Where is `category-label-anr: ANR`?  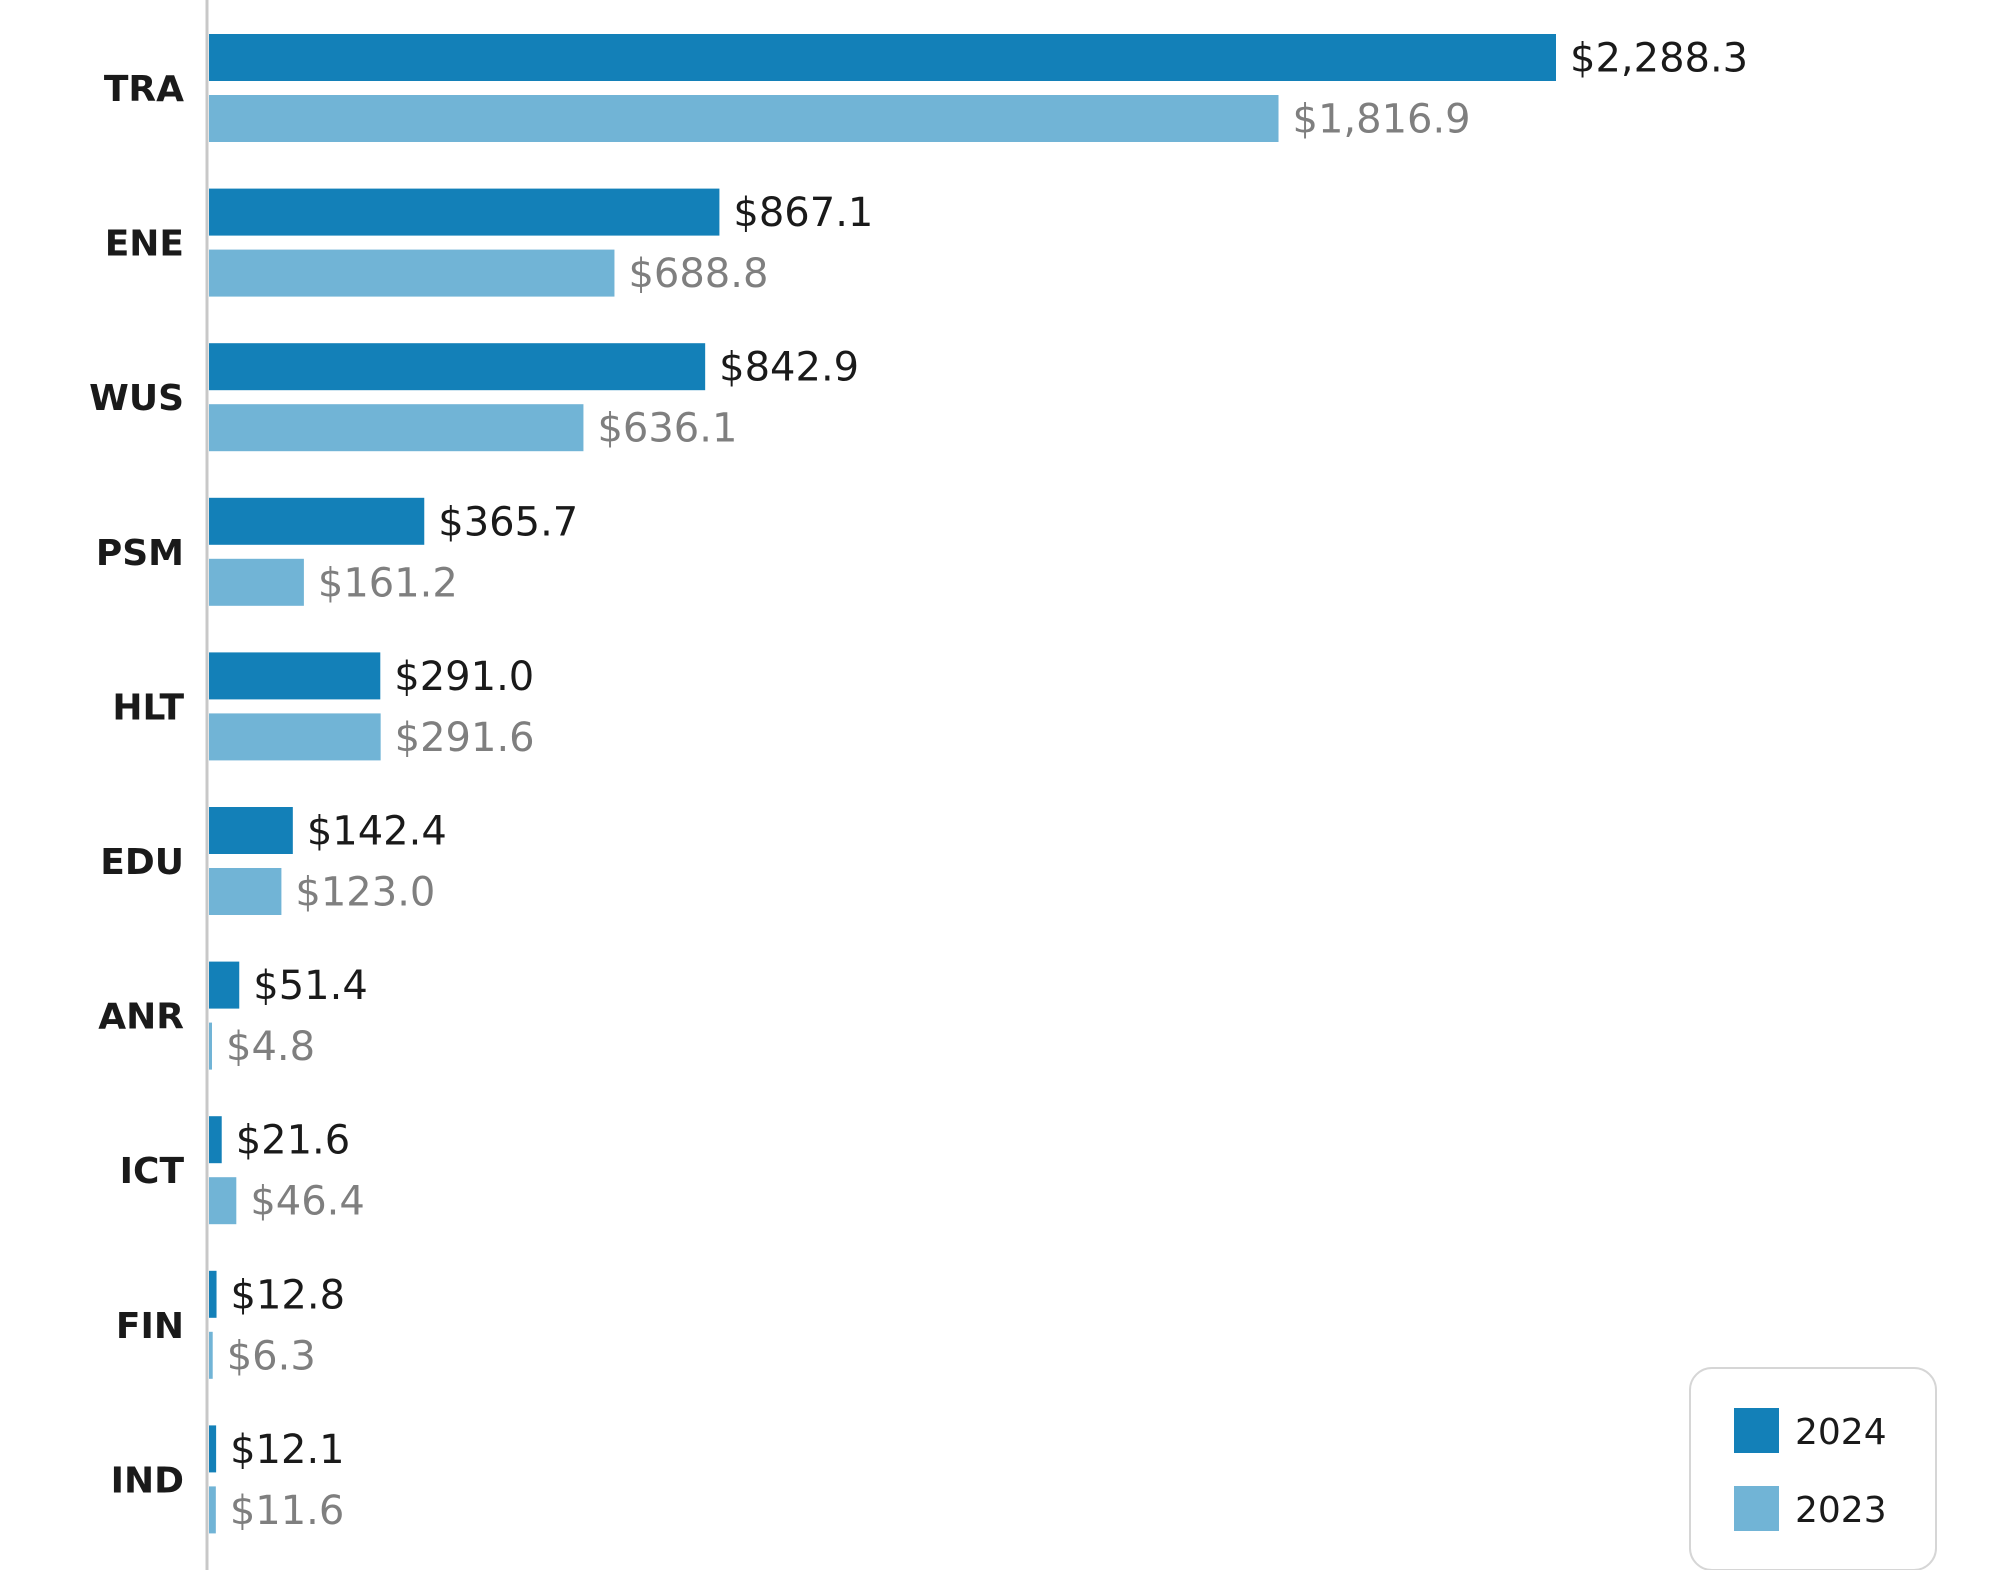
category-label-anr: ANR is located at coordinates (141, 1017).